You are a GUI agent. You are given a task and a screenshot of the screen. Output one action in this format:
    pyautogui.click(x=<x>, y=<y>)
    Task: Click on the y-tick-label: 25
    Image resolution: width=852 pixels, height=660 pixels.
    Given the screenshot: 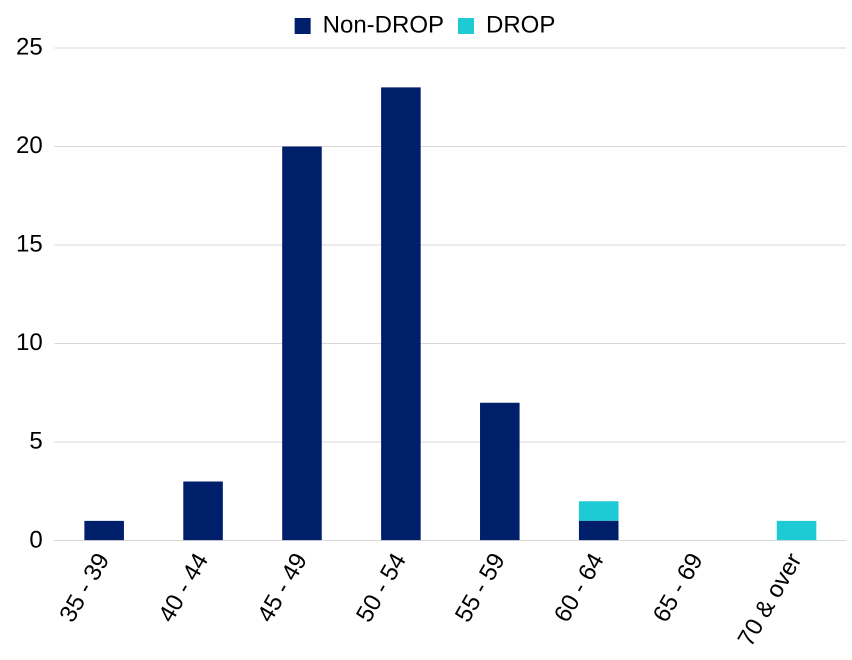 What is the action you would take?
    pyautogui.click(x=29, y=47)
    